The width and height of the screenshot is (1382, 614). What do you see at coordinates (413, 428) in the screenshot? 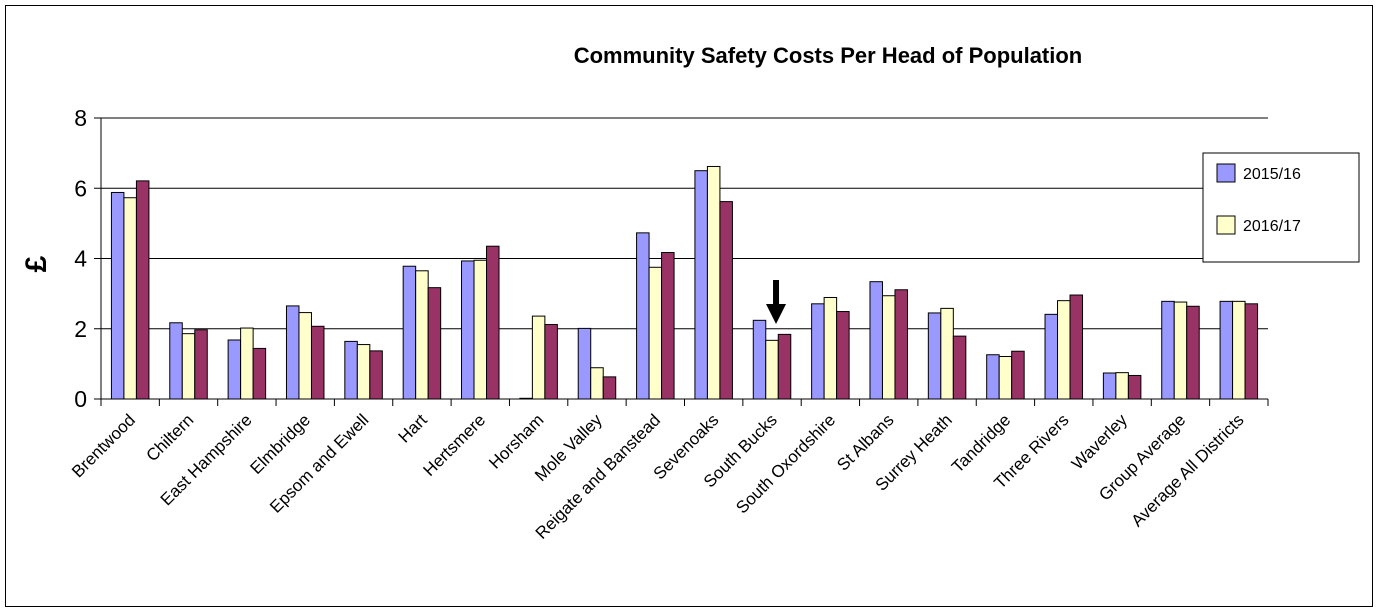
I see `x-tick-label: Hart` at bounding box center [413, 428].